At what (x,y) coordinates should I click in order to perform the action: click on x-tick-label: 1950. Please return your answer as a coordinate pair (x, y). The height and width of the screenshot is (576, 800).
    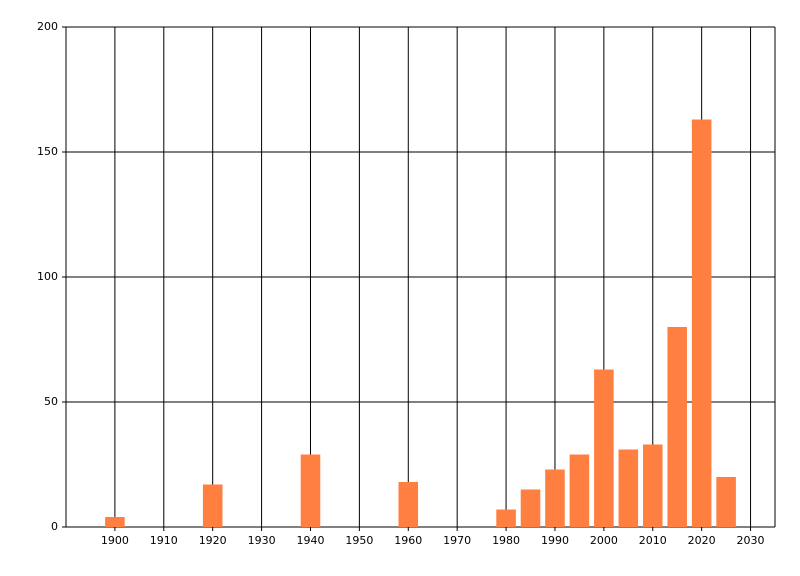
    Looking at the image, I should click on (359, 540).